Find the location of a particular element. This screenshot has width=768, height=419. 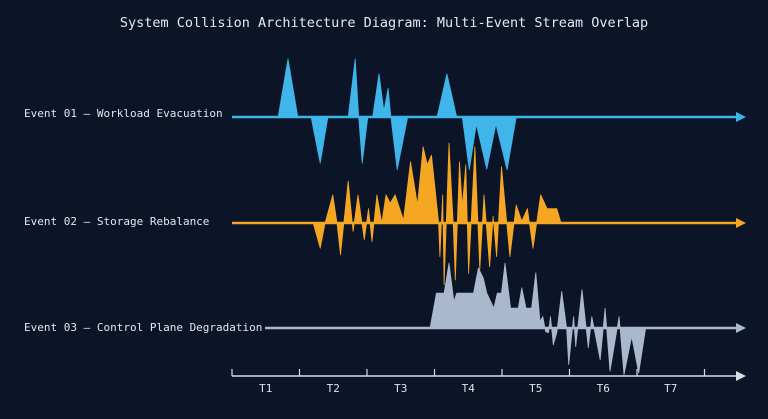

event-3-waveform is located at coordinates (538, 319).